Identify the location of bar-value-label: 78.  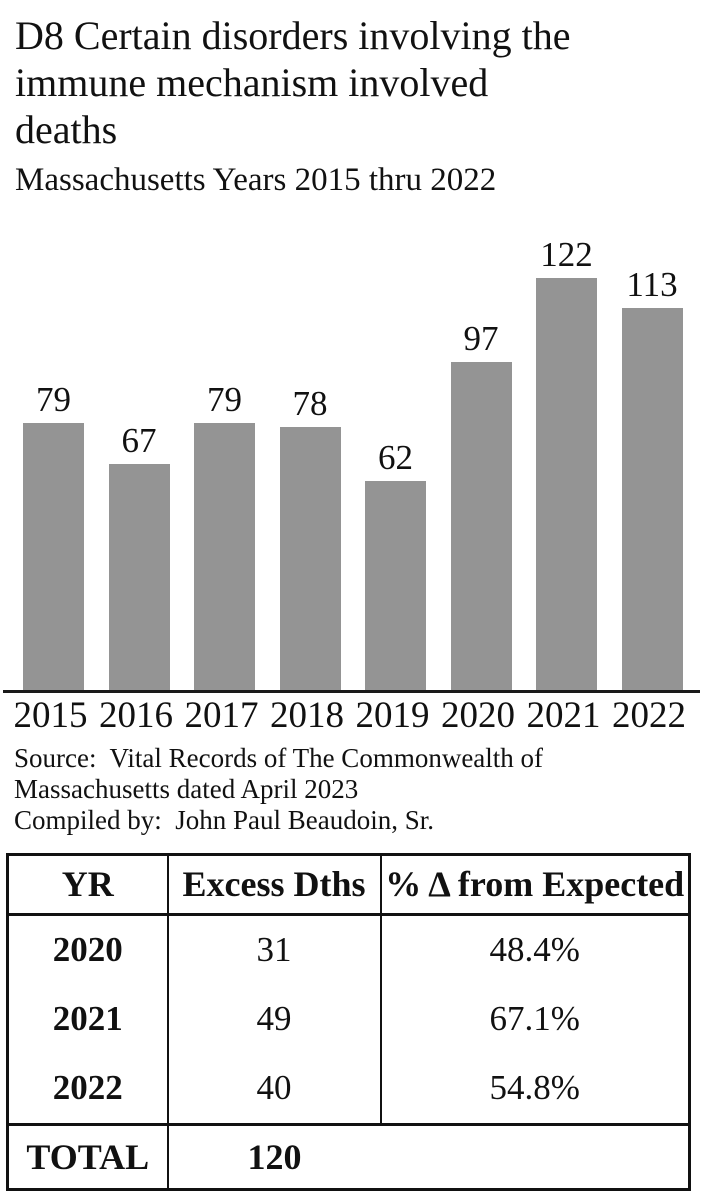
(310, 403).